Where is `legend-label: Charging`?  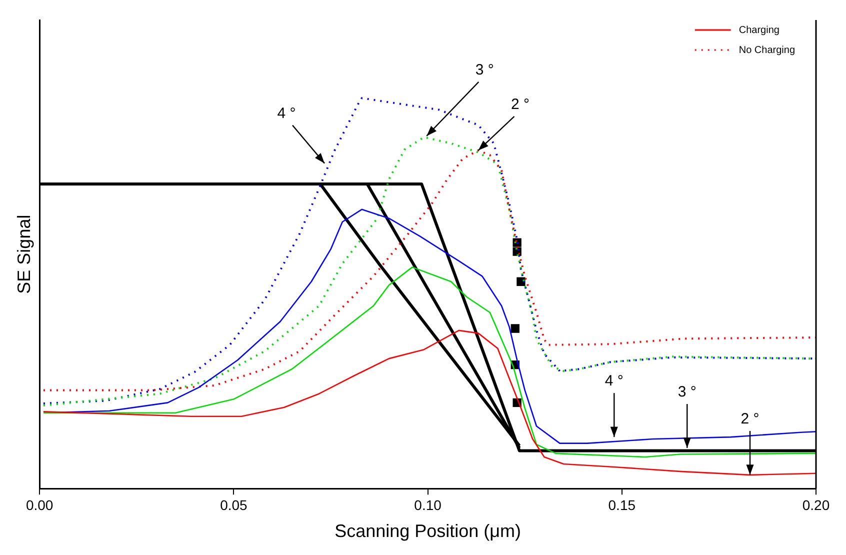
legend-label: Charging is located at coordinates (759, 30).